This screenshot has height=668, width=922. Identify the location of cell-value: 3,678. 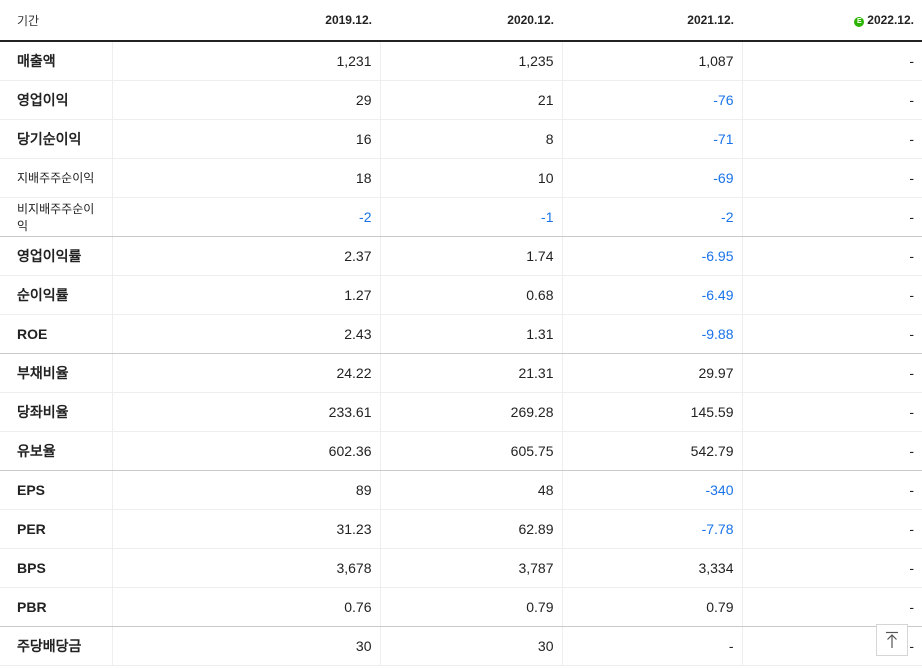
(245, 568).